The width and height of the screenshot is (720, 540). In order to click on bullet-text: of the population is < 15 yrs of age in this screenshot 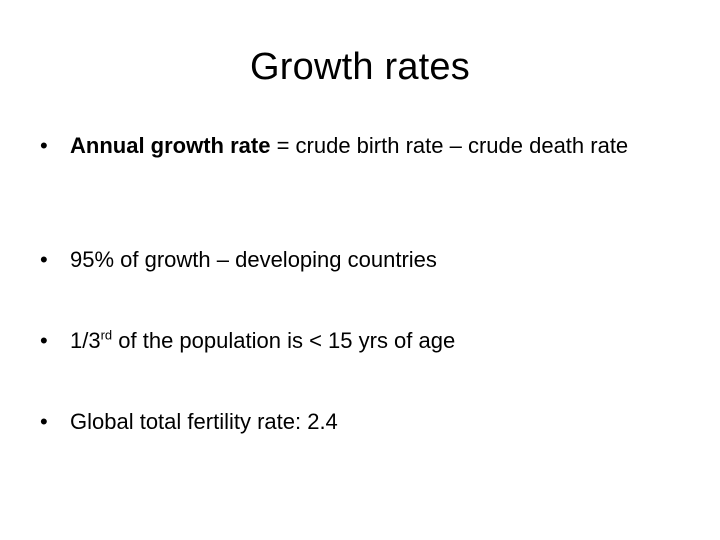, I will do `click(284, 340)`.